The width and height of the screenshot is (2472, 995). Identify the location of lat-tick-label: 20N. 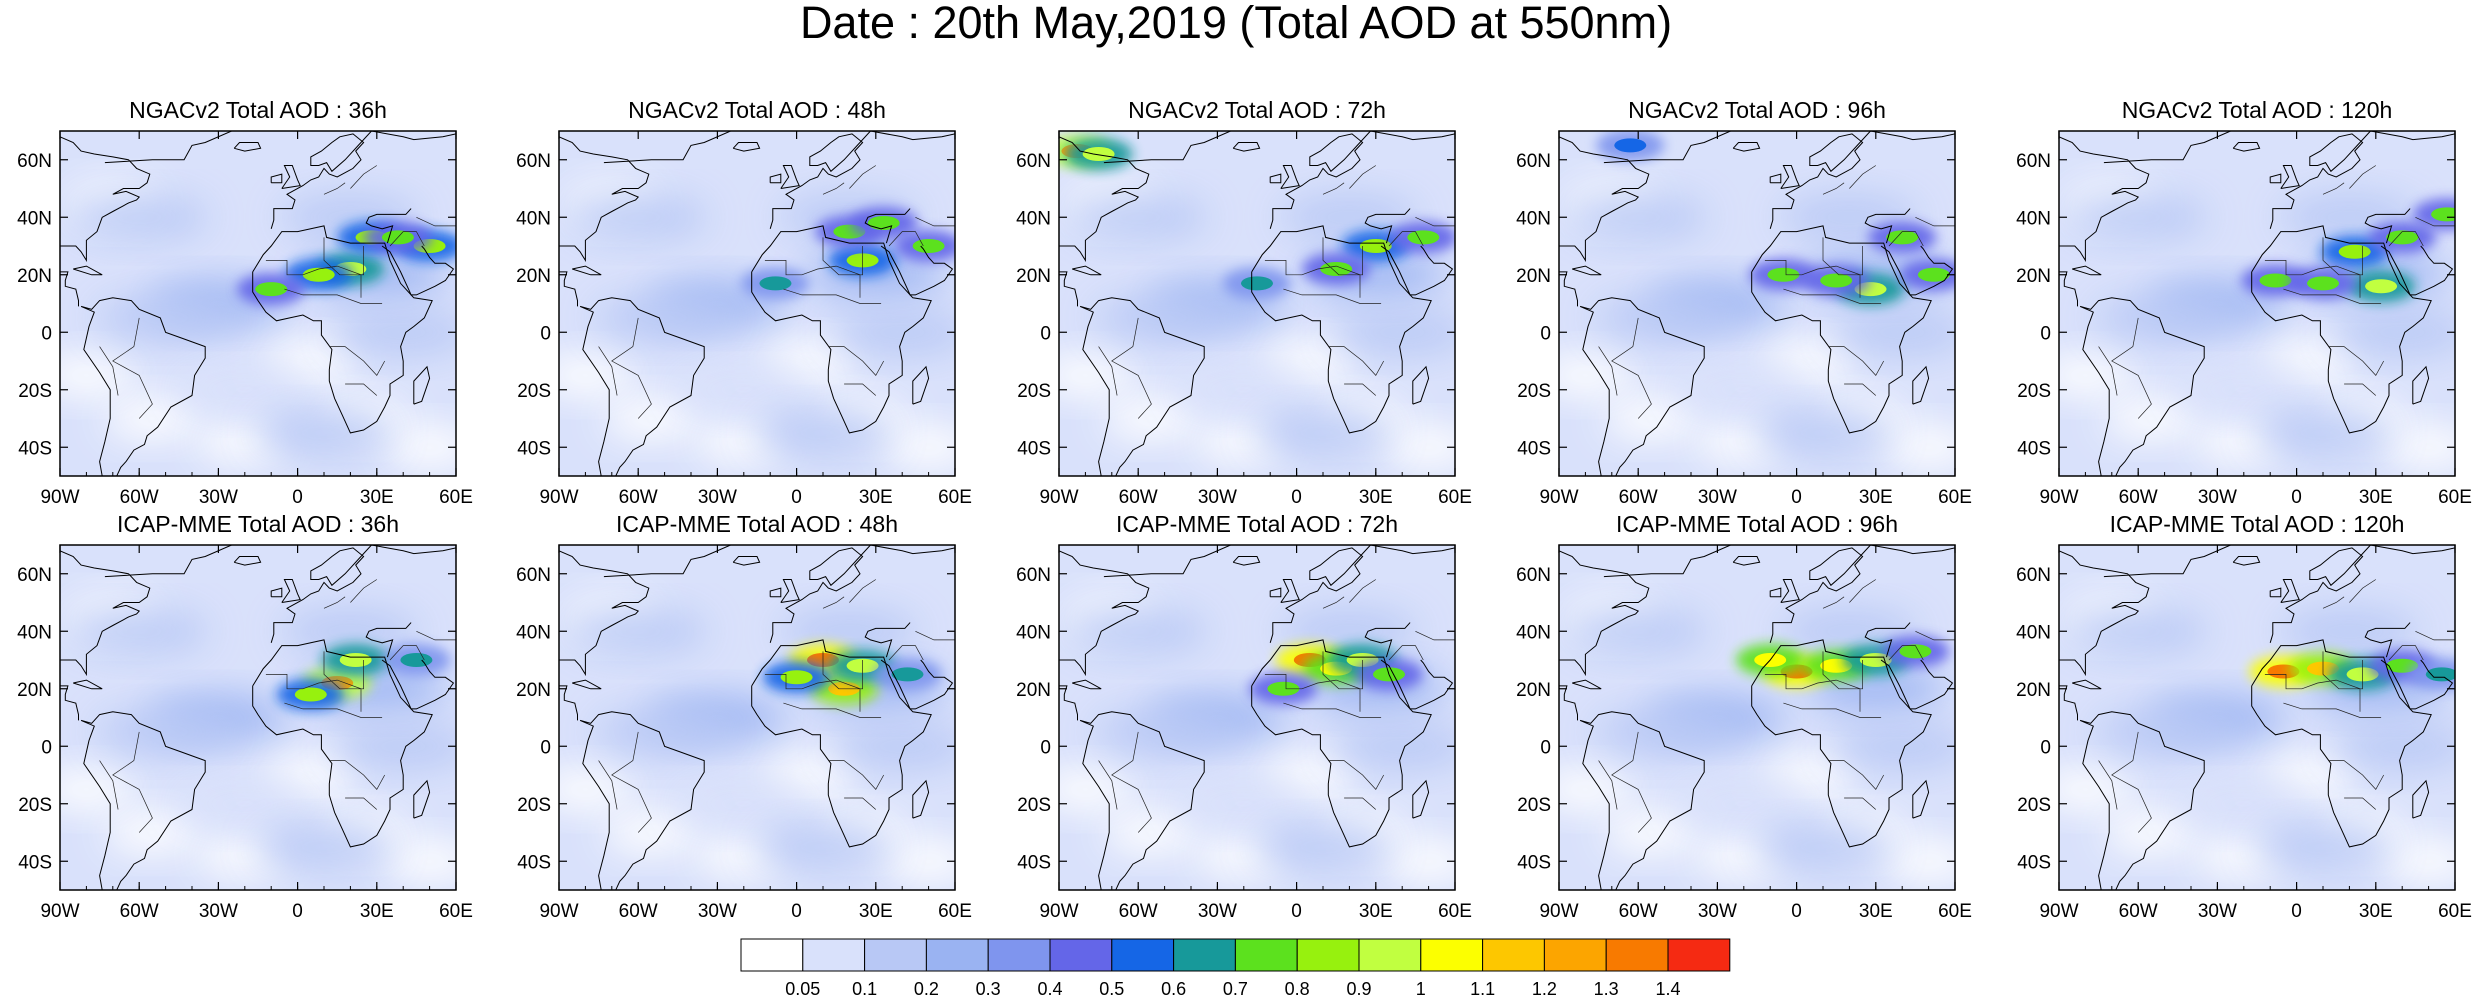
(1033, 690).